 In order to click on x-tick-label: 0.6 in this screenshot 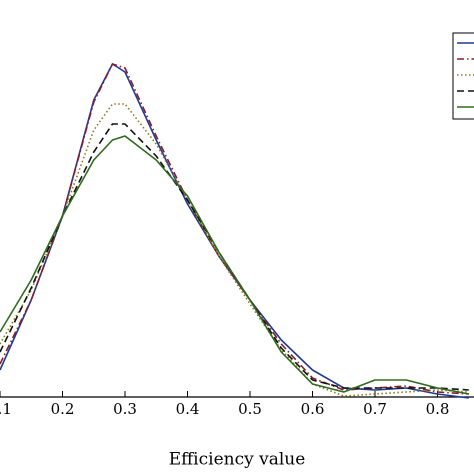, I will do `click(313, 409)`.